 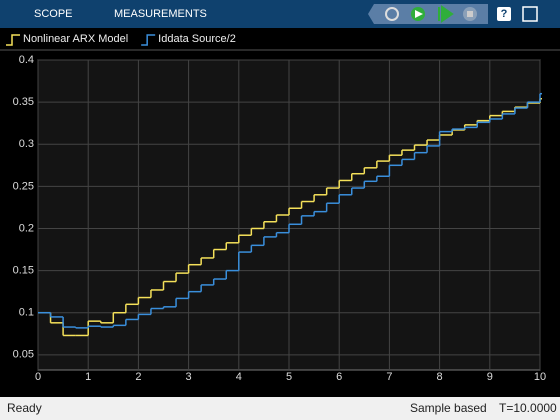 What do you see at coordinates (53, 14) in the screenshot?
I see `tab: SCOPE` at bounding box center [53, 14].